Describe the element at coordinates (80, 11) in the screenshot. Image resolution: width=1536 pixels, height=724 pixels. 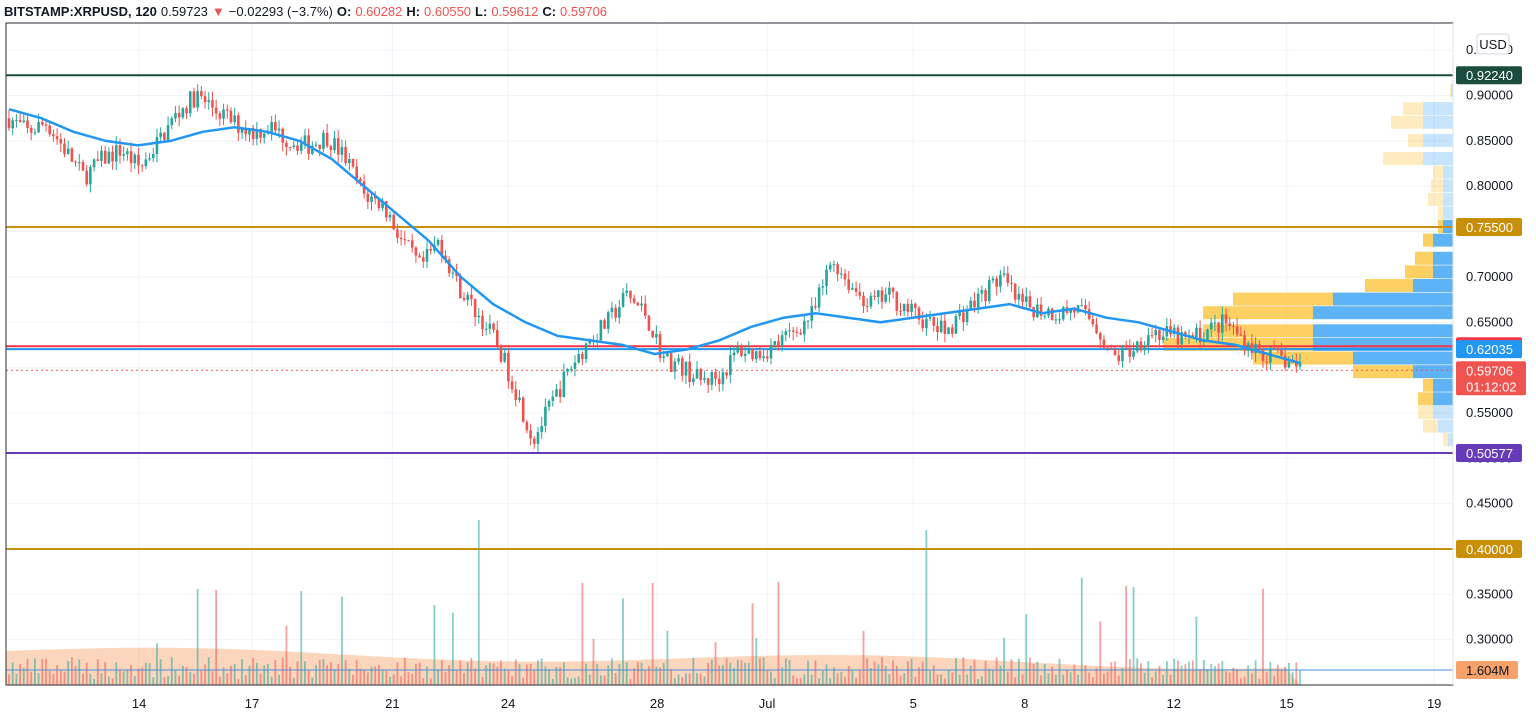
I see `symbol-name: BITSTAMP:XRPUSD, 120` at that location.